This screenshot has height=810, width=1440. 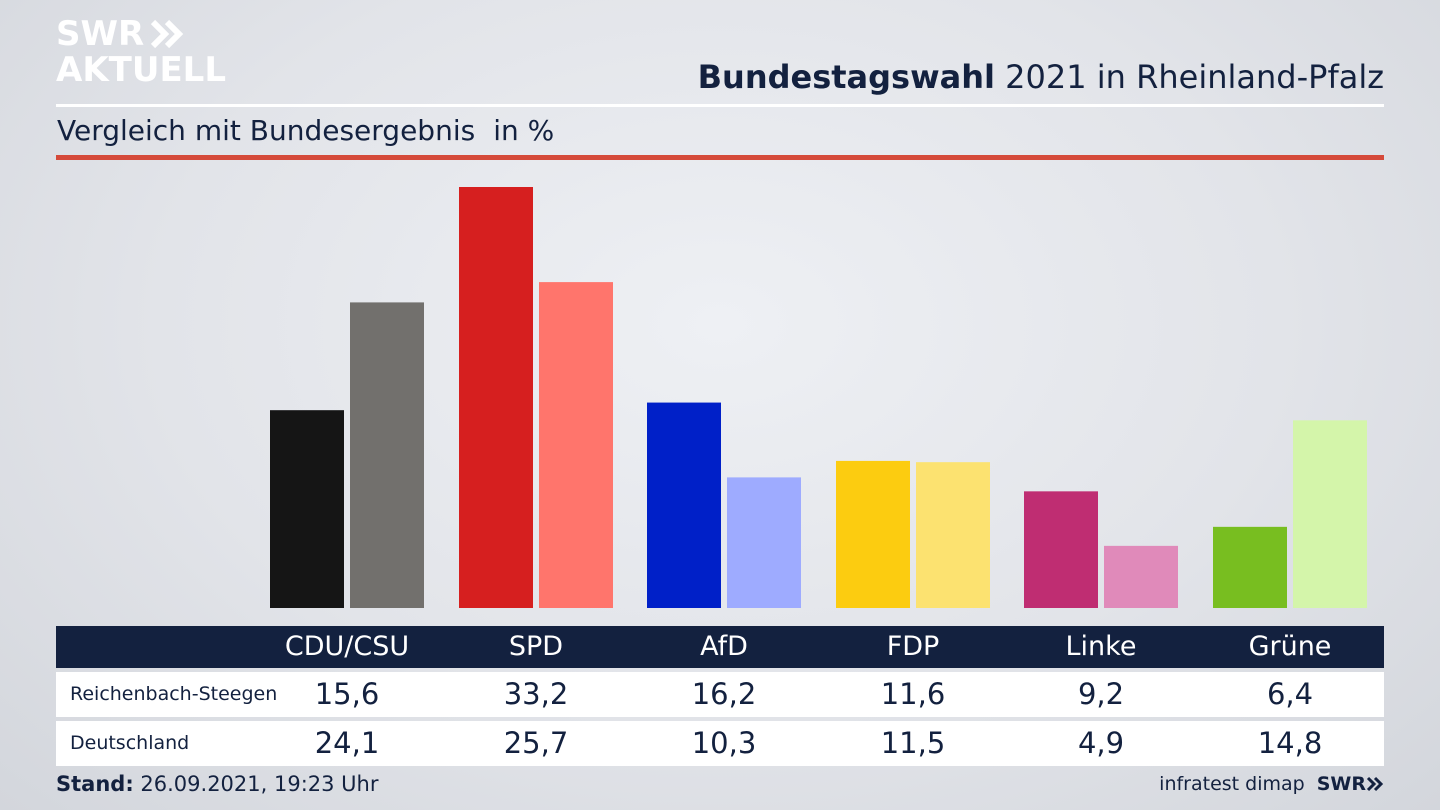 What do you see at coordinates (1250, 567) in the screenshot?
I see `bar-grüne-series-1` at bounding box center [1250, 567].